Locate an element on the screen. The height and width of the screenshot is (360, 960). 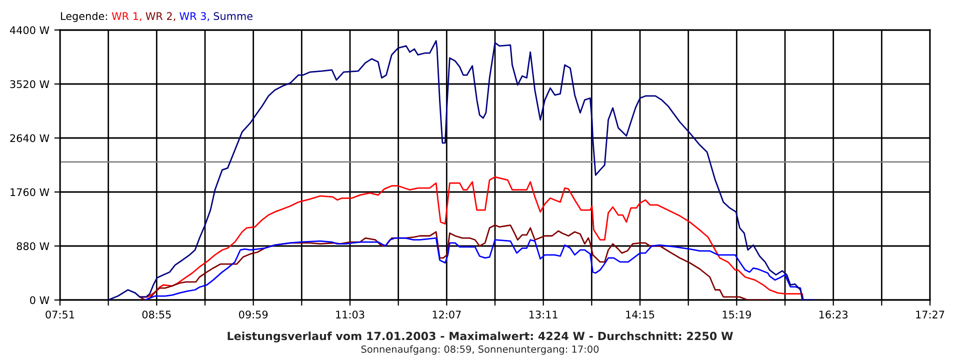
y-tick-label: 3520 W is located at coordinates (30, 84).